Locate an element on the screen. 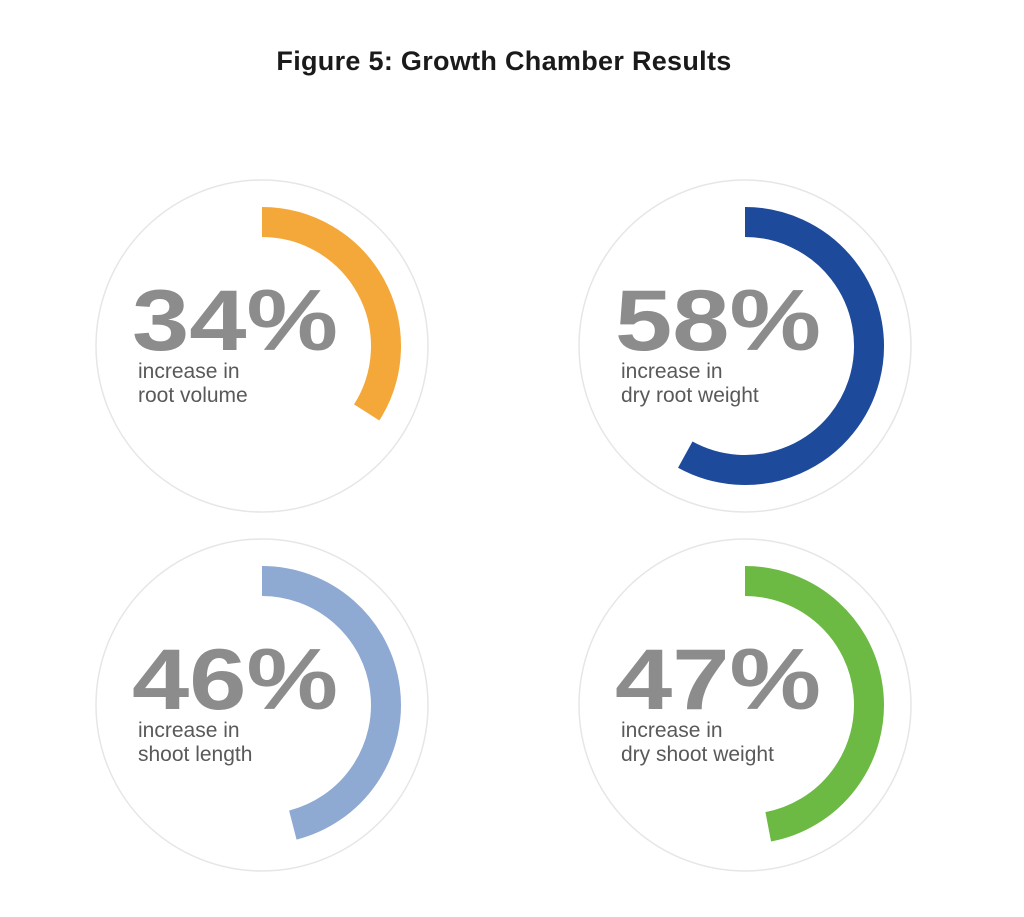 The image size is (1024, 917). gauge-caption-line: dry shoot weight is located at coordinates (697, 754).